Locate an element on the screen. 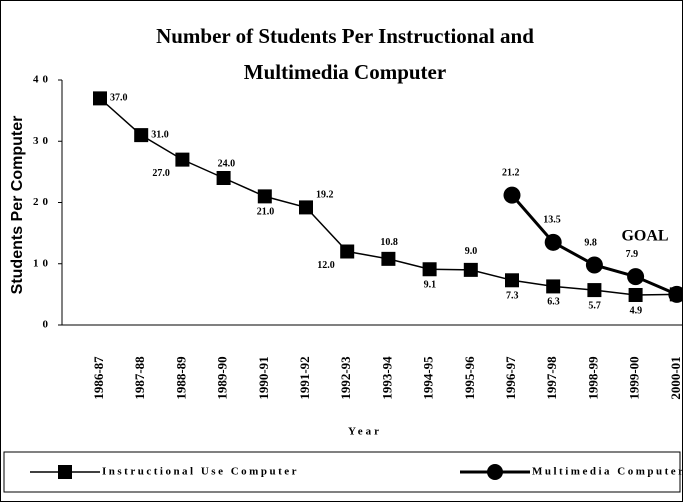 Image resolution: width=683 pixels, height=502 pixels. x-tick-label: 1989-90 is located at coordinates (222, 377).